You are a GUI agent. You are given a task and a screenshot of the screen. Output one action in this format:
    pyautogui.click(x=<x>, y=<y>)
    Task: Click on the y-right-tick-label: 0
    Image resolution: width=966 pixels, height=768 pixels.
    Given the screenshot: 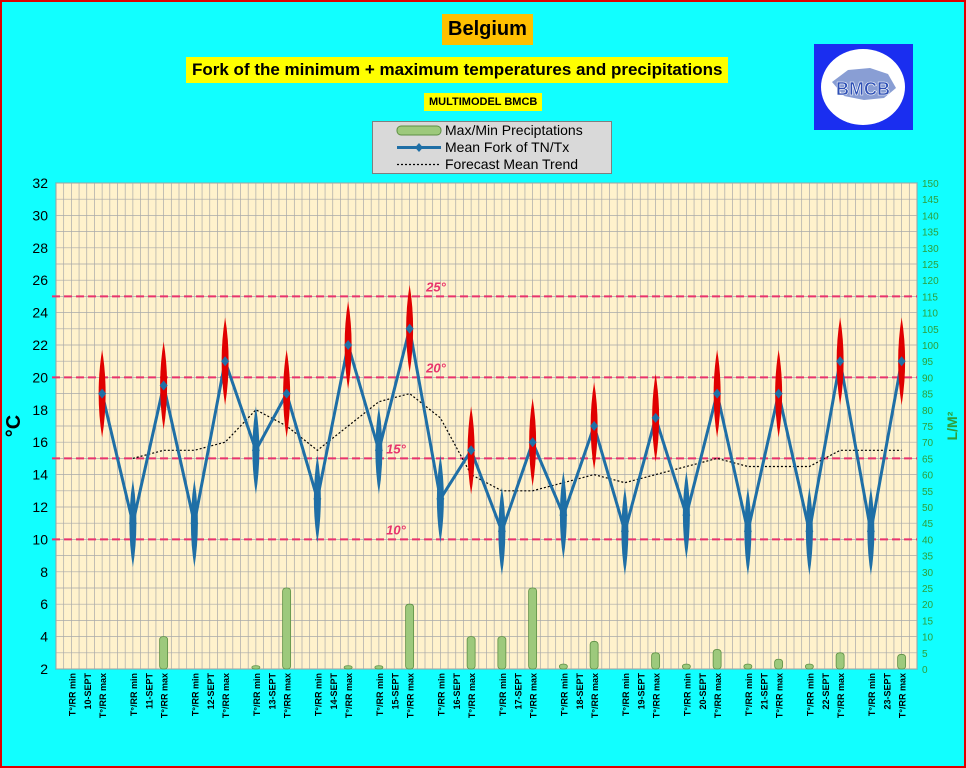 What is the action you would take?
    pyautogui.click(x=925, y=670)
    